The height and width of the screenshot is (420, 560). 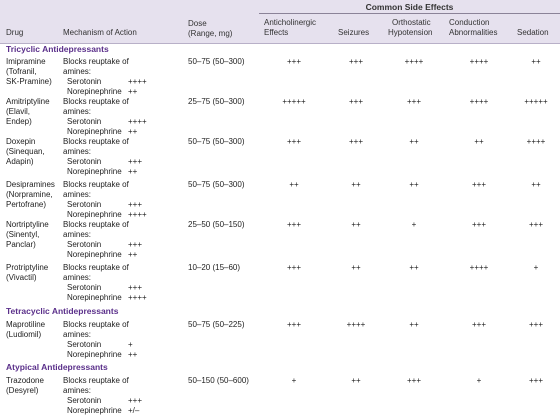 What do you see at coordinates (57, 367) in the screenshot?
I see `section-title: Atypical Antidepressants` at bounding box center [57, 367].